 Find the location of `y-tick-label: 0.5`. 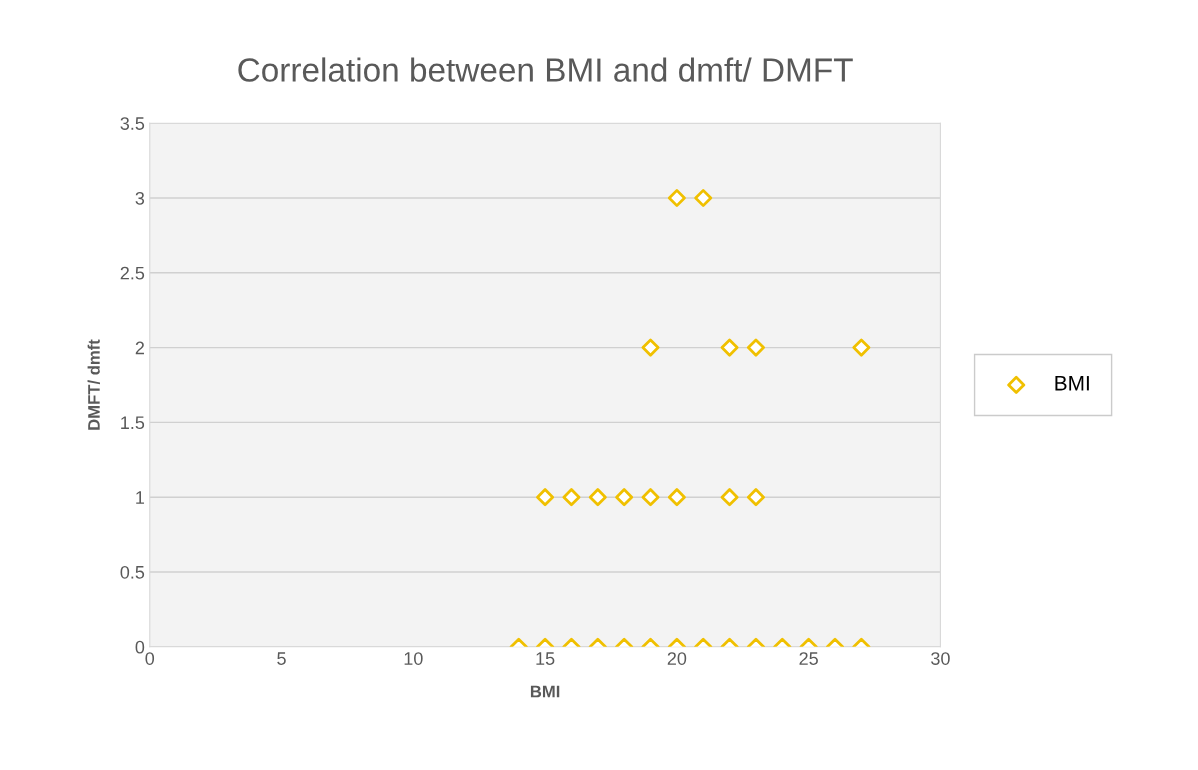

y-tick-label: 0.5 is located at coordinates (132, 572).